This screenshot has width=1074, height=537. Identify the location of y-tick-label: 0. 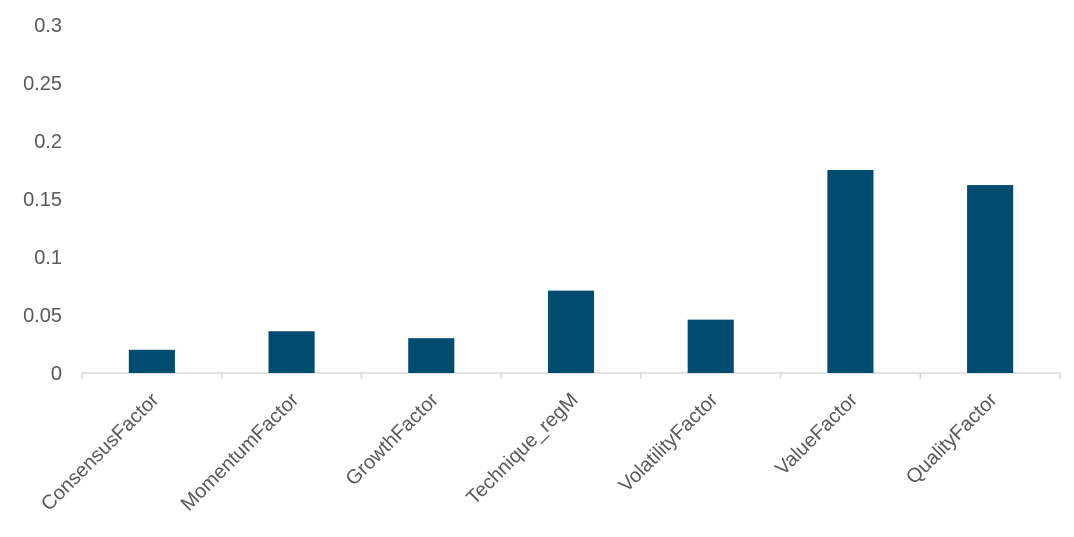
(56, 374).